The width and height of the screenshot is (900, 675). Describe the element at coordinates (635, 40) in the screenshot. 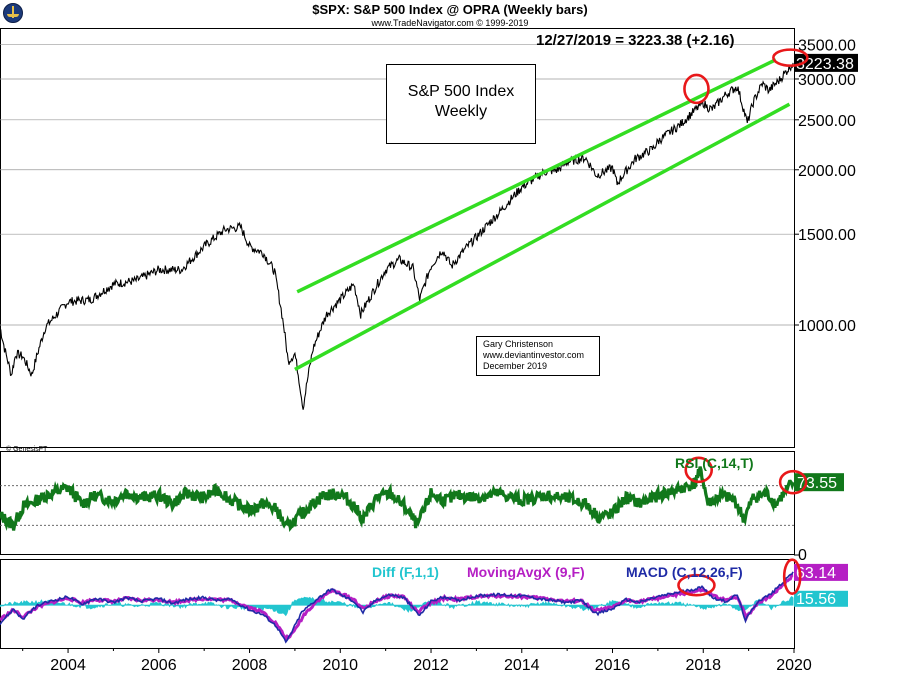

I see `last-quote: 12/27/2019 = 3223.38 (+2.16)` at that location.